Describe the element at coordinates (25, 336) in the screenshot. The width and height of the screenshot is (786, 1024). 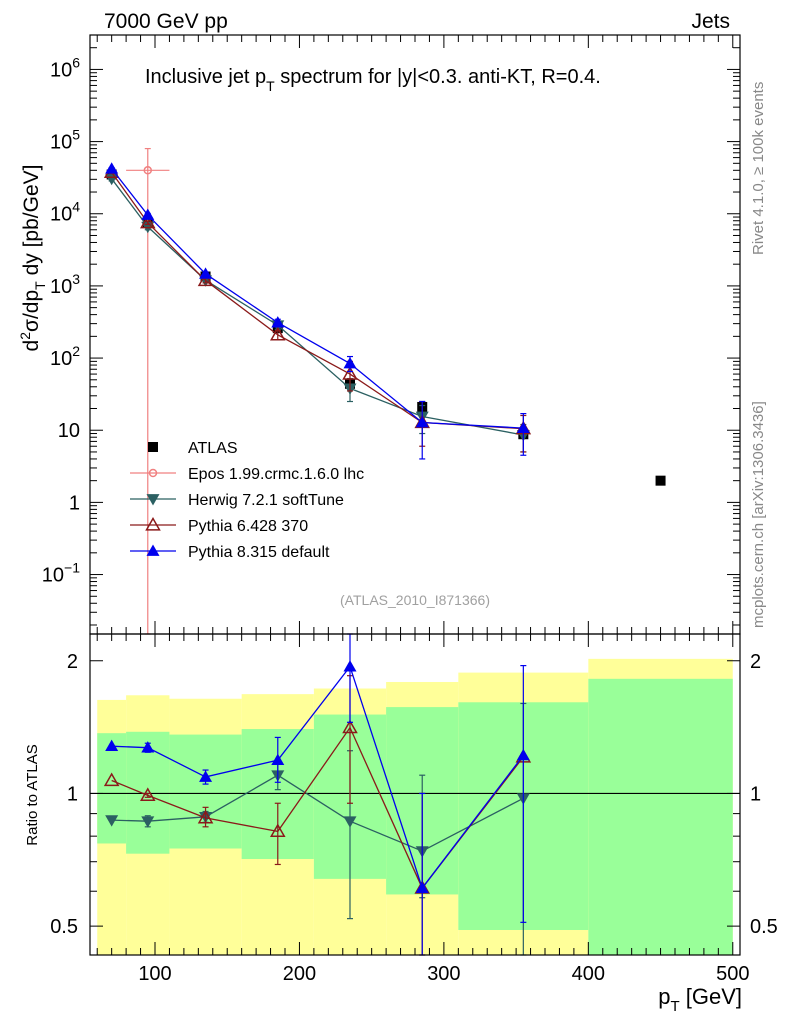
I see `ylabel-sup: 2` at that location.